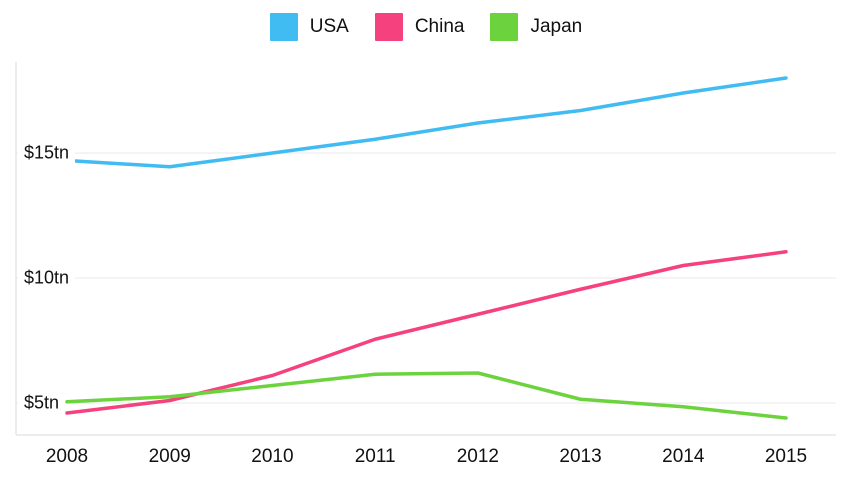 The height and width of the screenshot is (480, 852). I want to click on y-tick-label: $5tn, so click(42, 403).